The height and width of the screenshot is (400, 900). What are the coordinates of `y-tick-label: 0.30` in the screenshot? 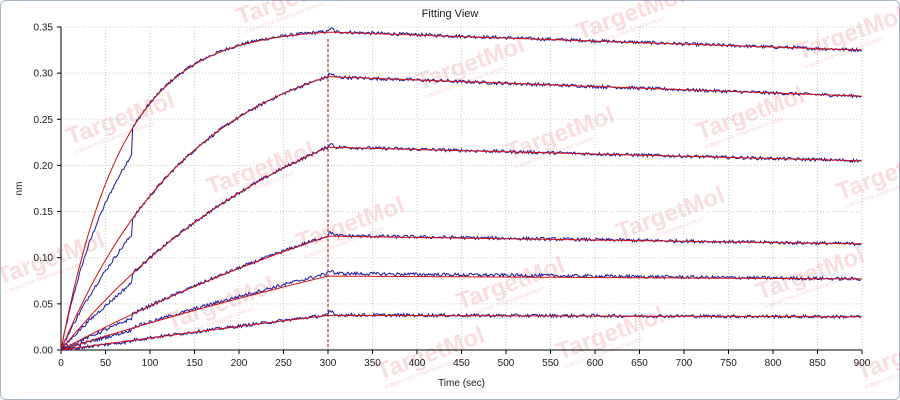 It's located at (44, 74).